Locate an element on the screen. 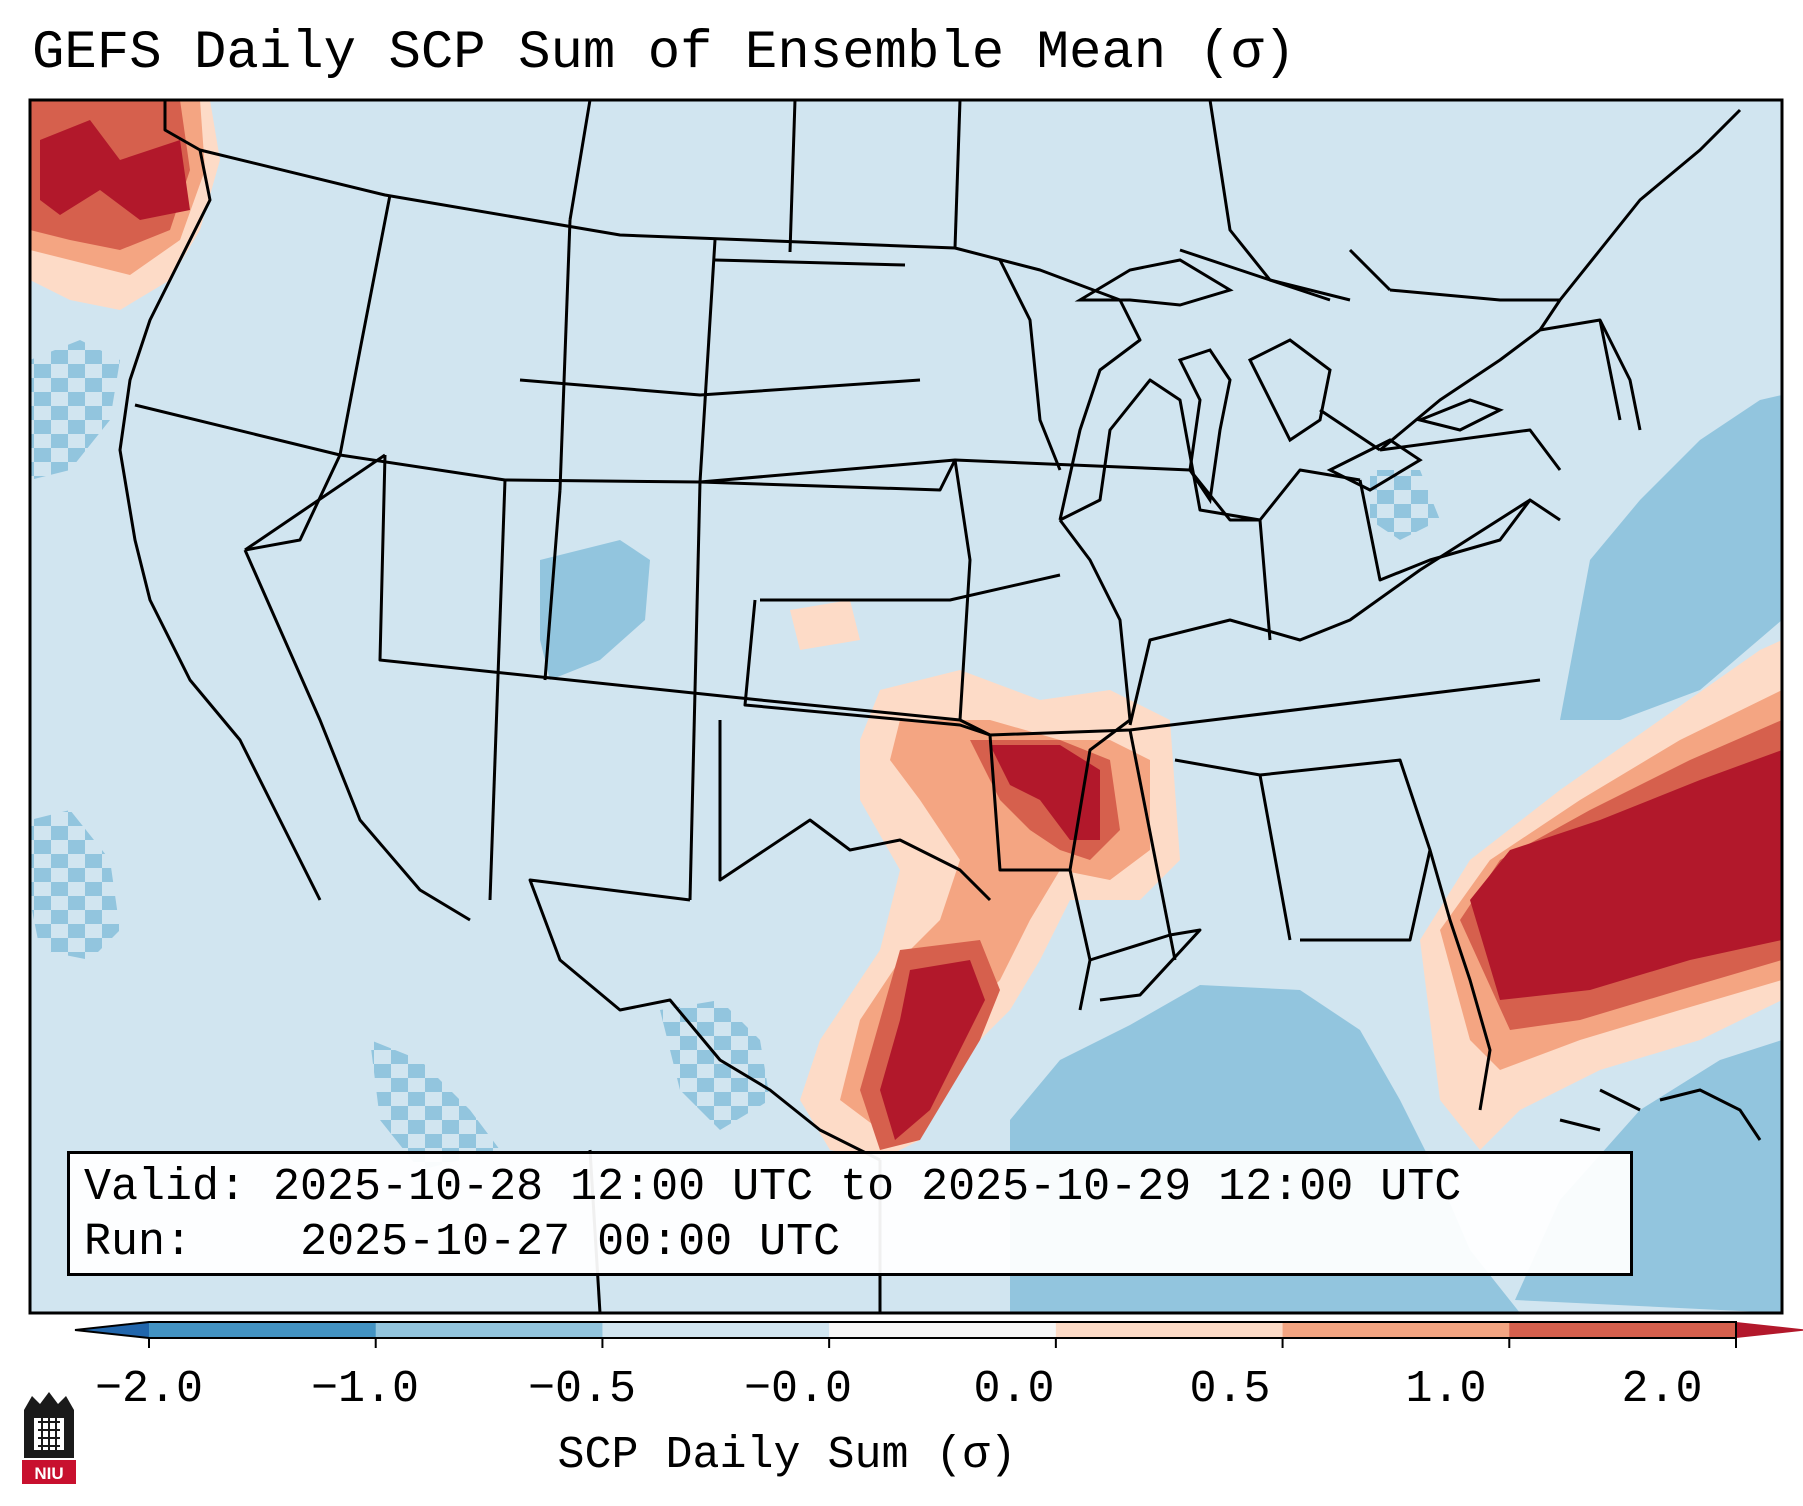 This screenshot has height=1506, width=1803. atlantic-positive-region is located at coordinates (1601, 895).